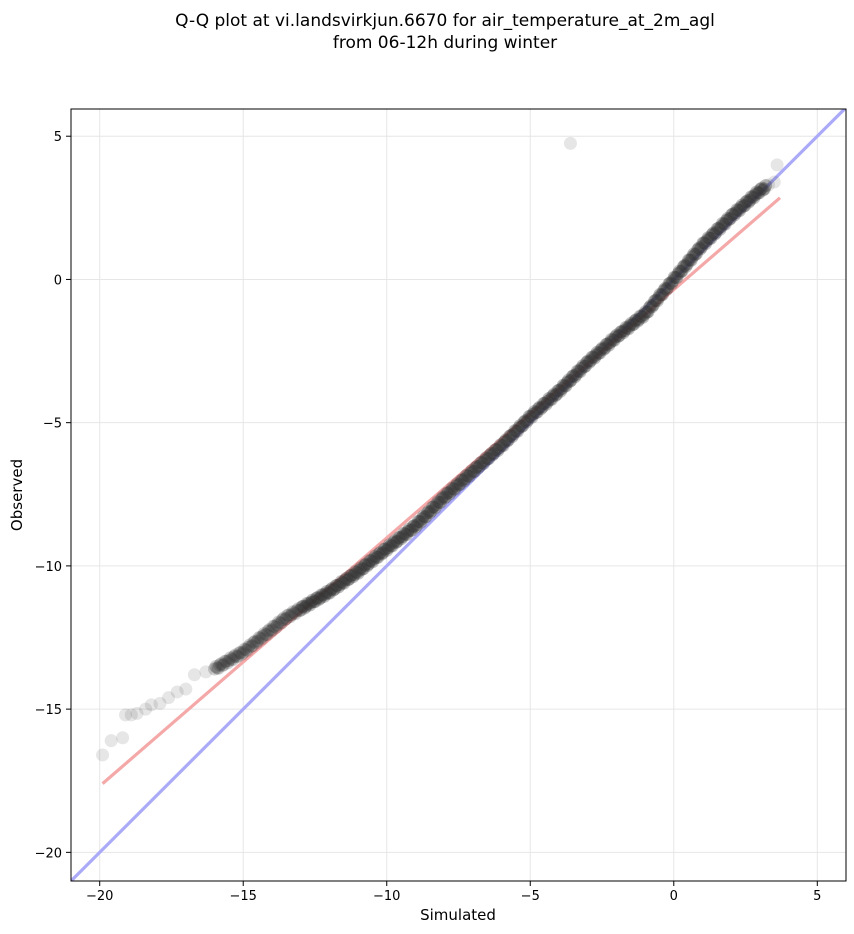 The image size is (854, 934). Describe the element at coordinates (52, 424) in the screenshot. I see `y-tick-label: −5` at that location.